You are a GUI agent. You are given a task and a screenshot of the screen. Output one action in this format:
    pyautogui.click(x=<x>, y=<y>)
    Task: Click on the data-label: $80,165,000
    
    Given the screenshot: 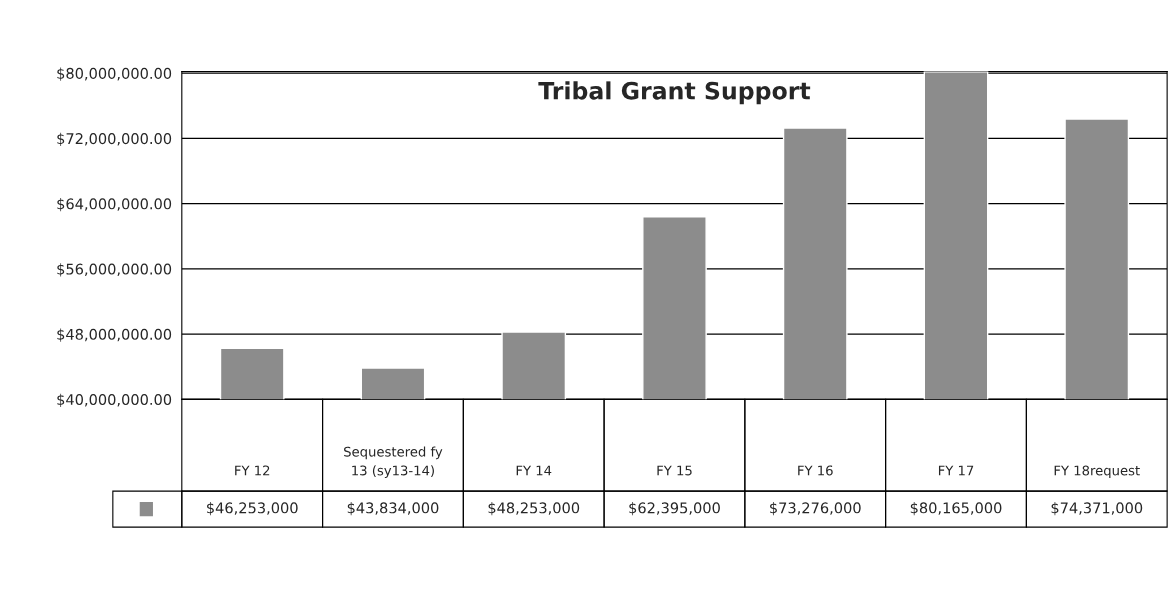 What is the action you would take?
    pyautogui.click(x=956, y=509)
    